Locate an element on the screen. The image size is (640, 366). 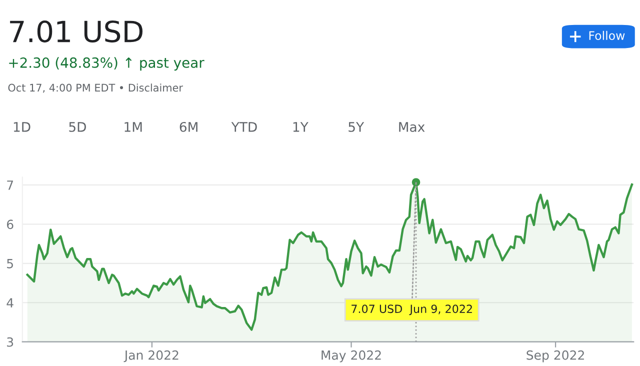
chart-subtitle: +2.30 (48.83%) ↑ past year is located at coordinates (106, 64).